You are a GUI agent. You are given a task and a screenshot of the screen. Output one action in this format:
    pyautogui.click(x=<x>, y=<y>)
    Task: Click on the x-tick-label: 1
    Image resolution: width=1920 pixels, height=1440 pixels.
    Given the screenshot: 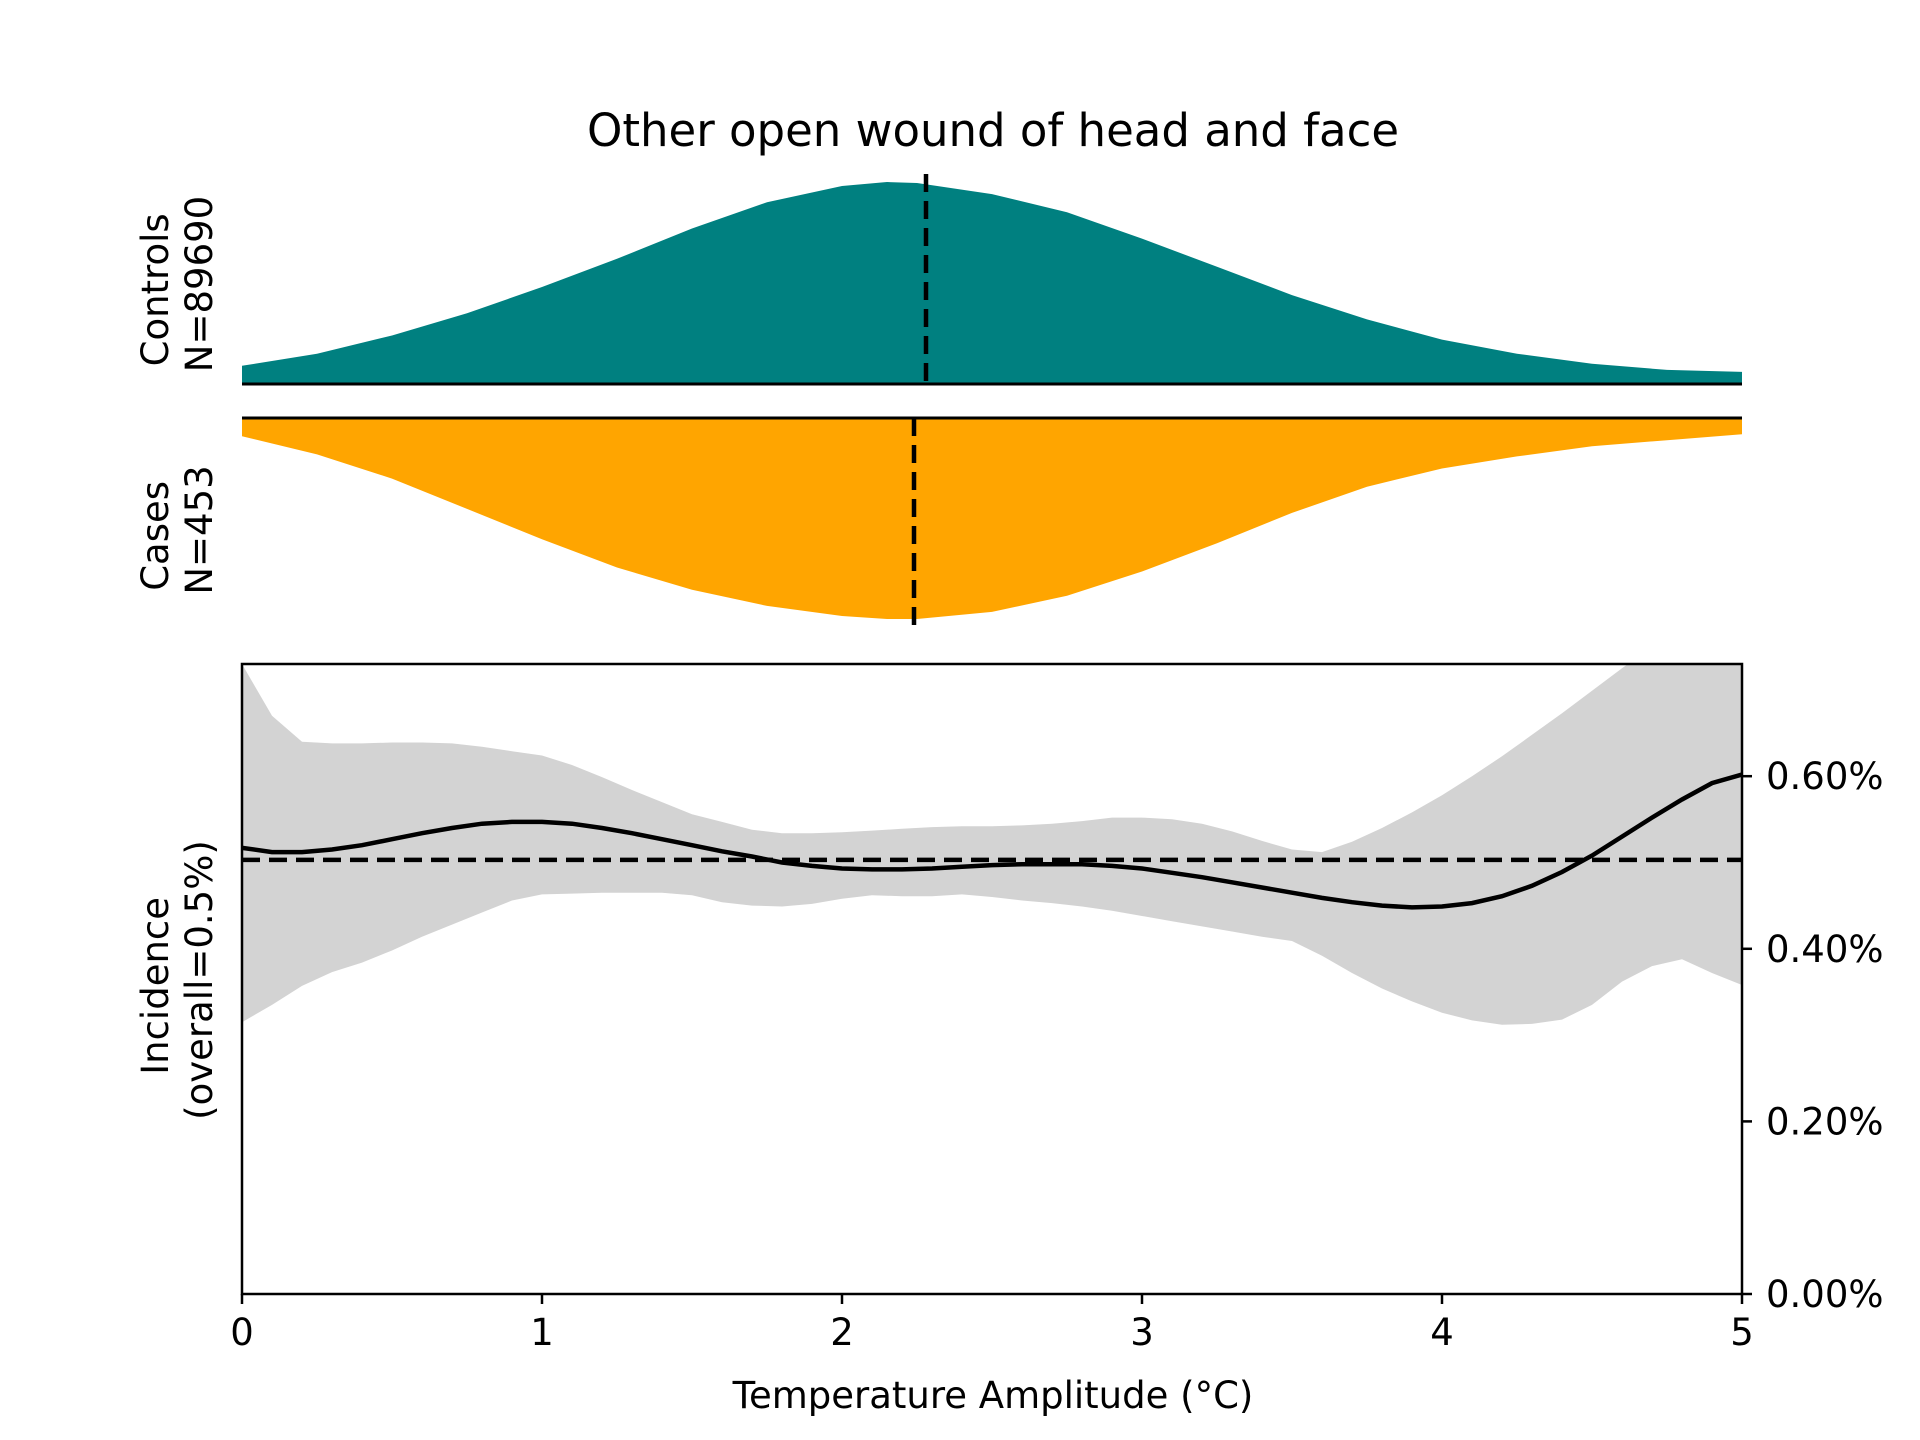 What is the action you would take?
    pyautogui.click(x=542, y=1332)
    